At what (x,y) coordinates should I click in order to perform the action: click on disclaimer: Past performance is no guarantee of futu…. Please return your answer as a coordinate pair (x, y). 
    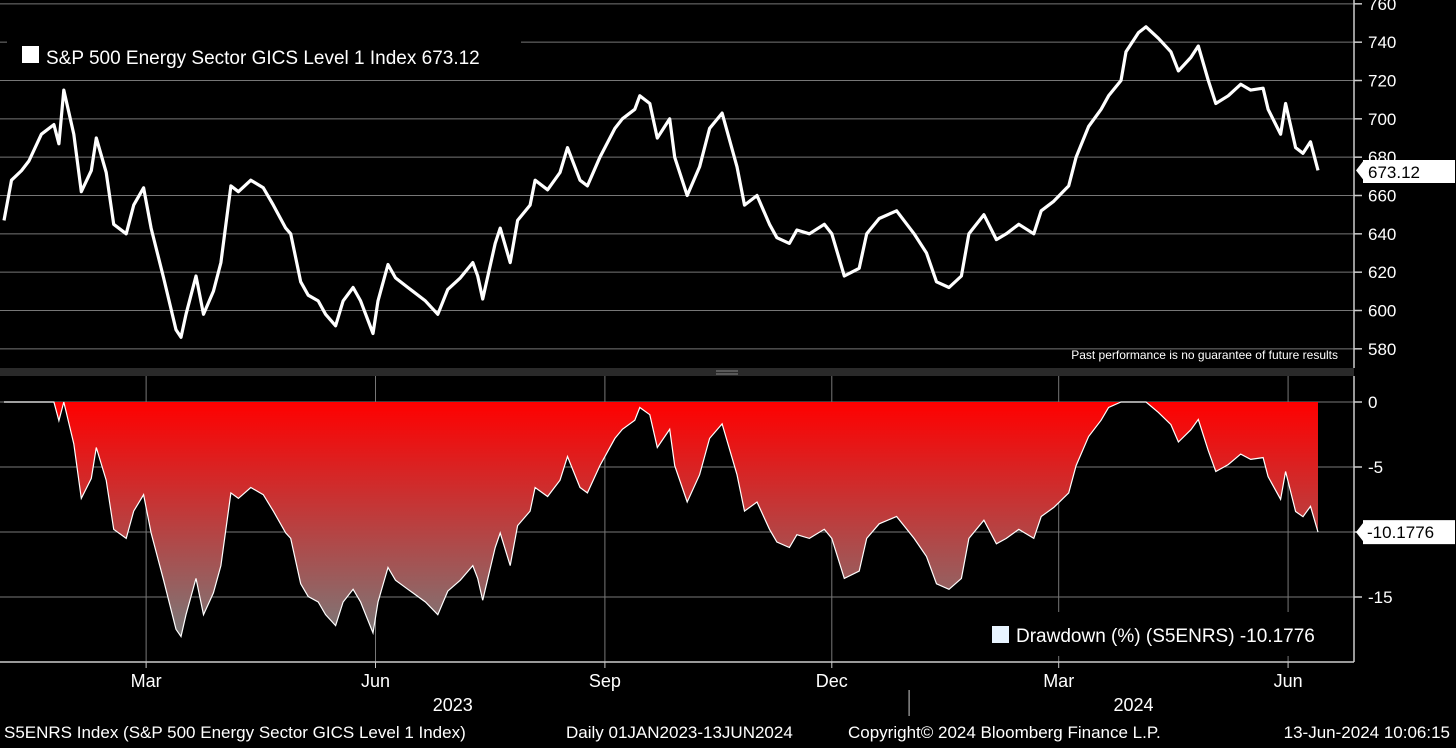
    Looking at the image, I should click on (1204, 355).